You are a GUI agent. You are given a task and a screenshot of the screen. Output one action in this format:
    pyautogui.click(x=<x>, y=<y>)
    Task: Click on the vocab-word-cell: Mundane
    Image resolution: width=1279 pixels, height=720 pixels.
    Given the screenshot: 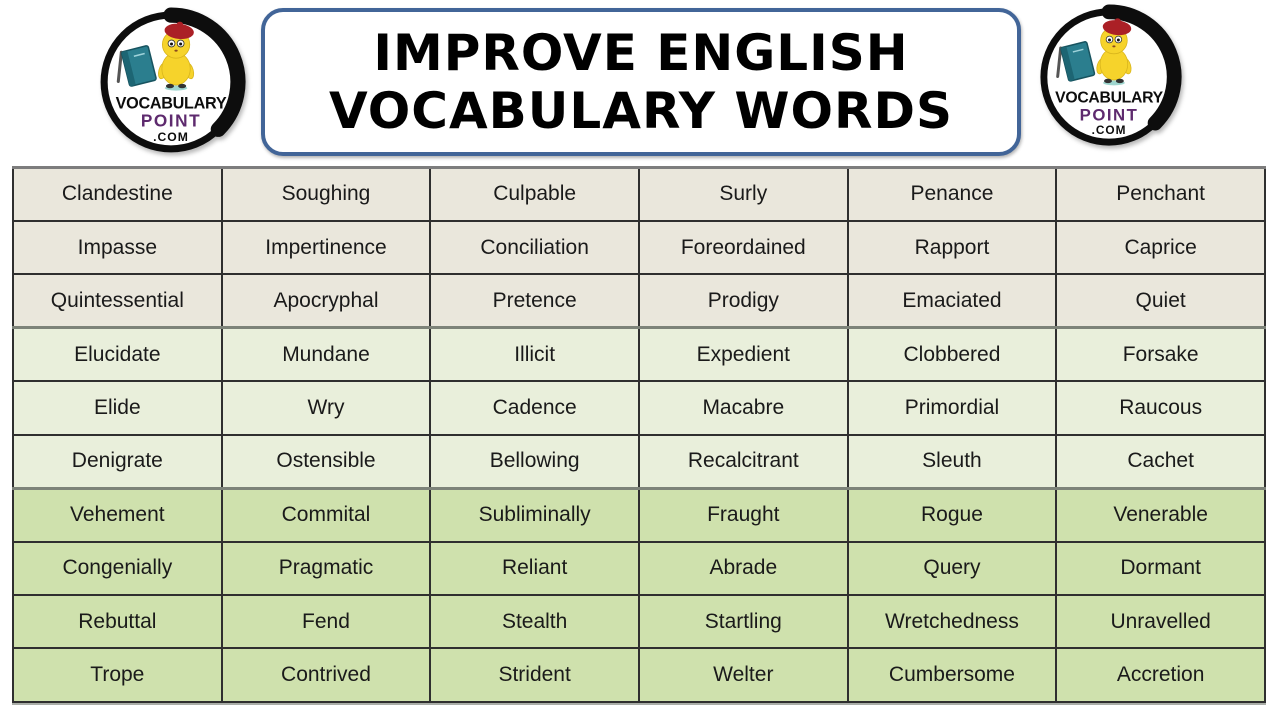 What is the action you would take?
    pyautogui.click(x=326, y=354)
    